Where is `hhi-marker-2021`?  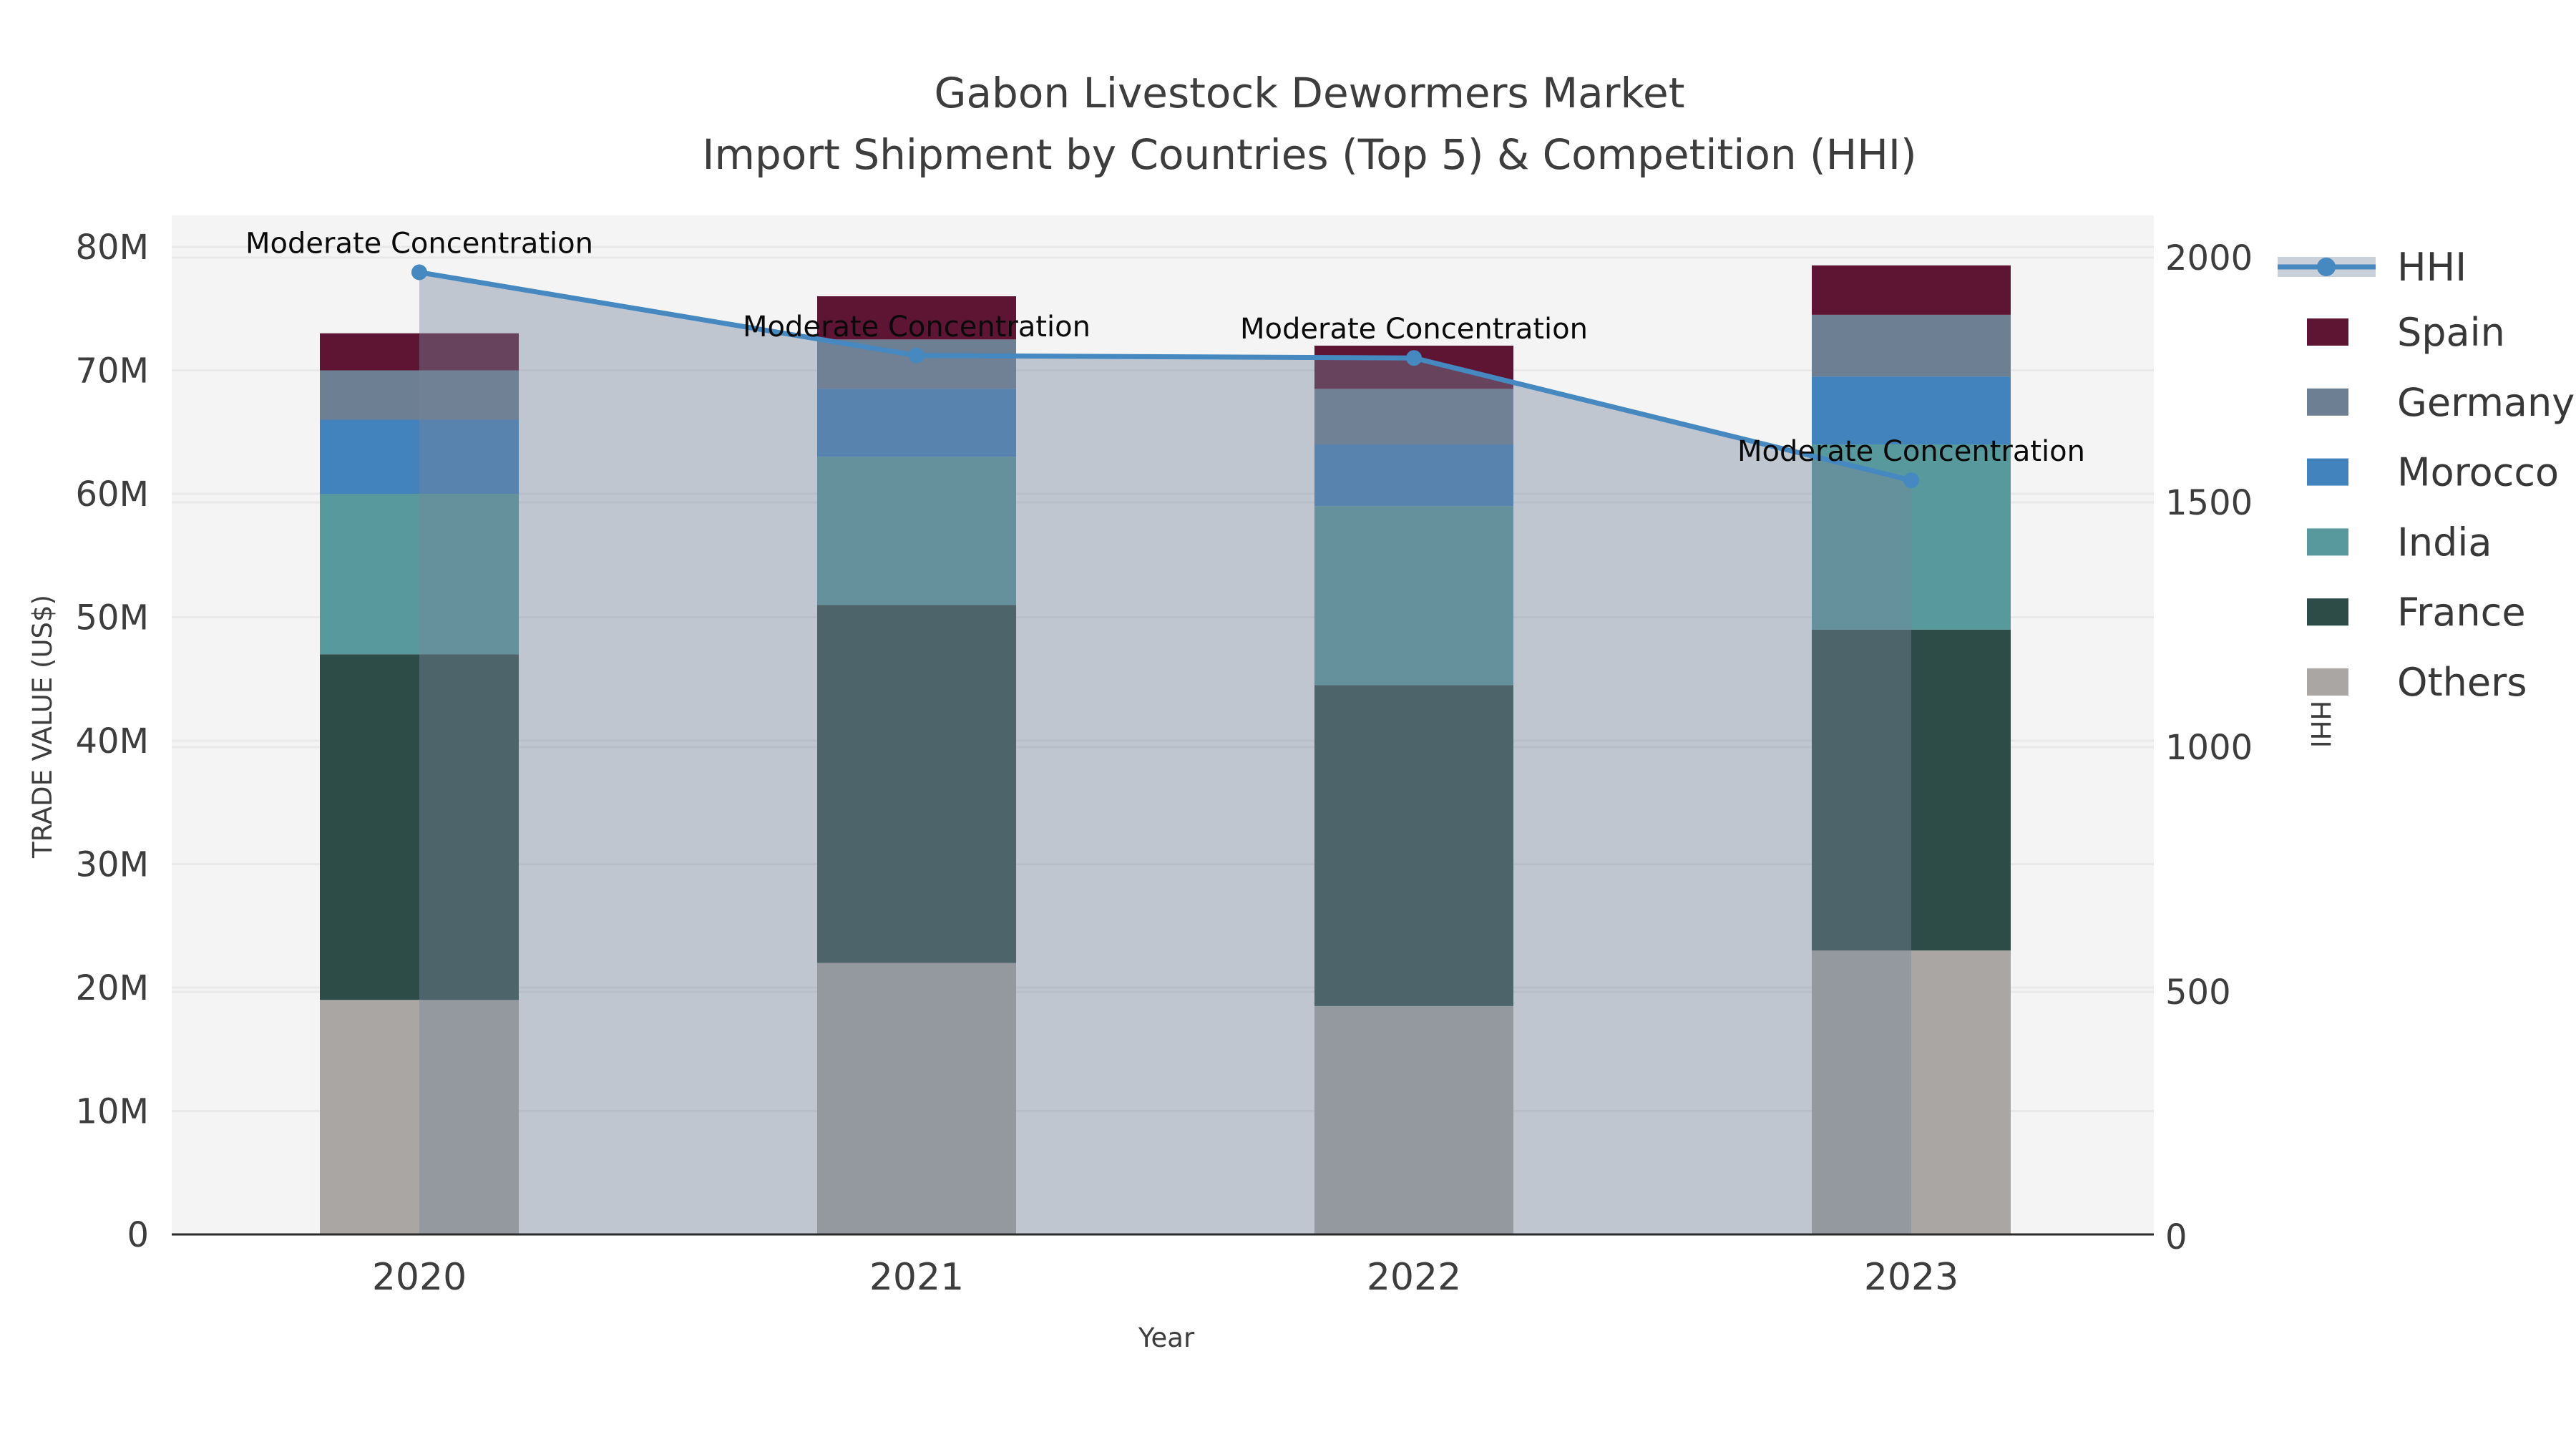
hhi-marker-2021 is located at coordinates (916, 355).